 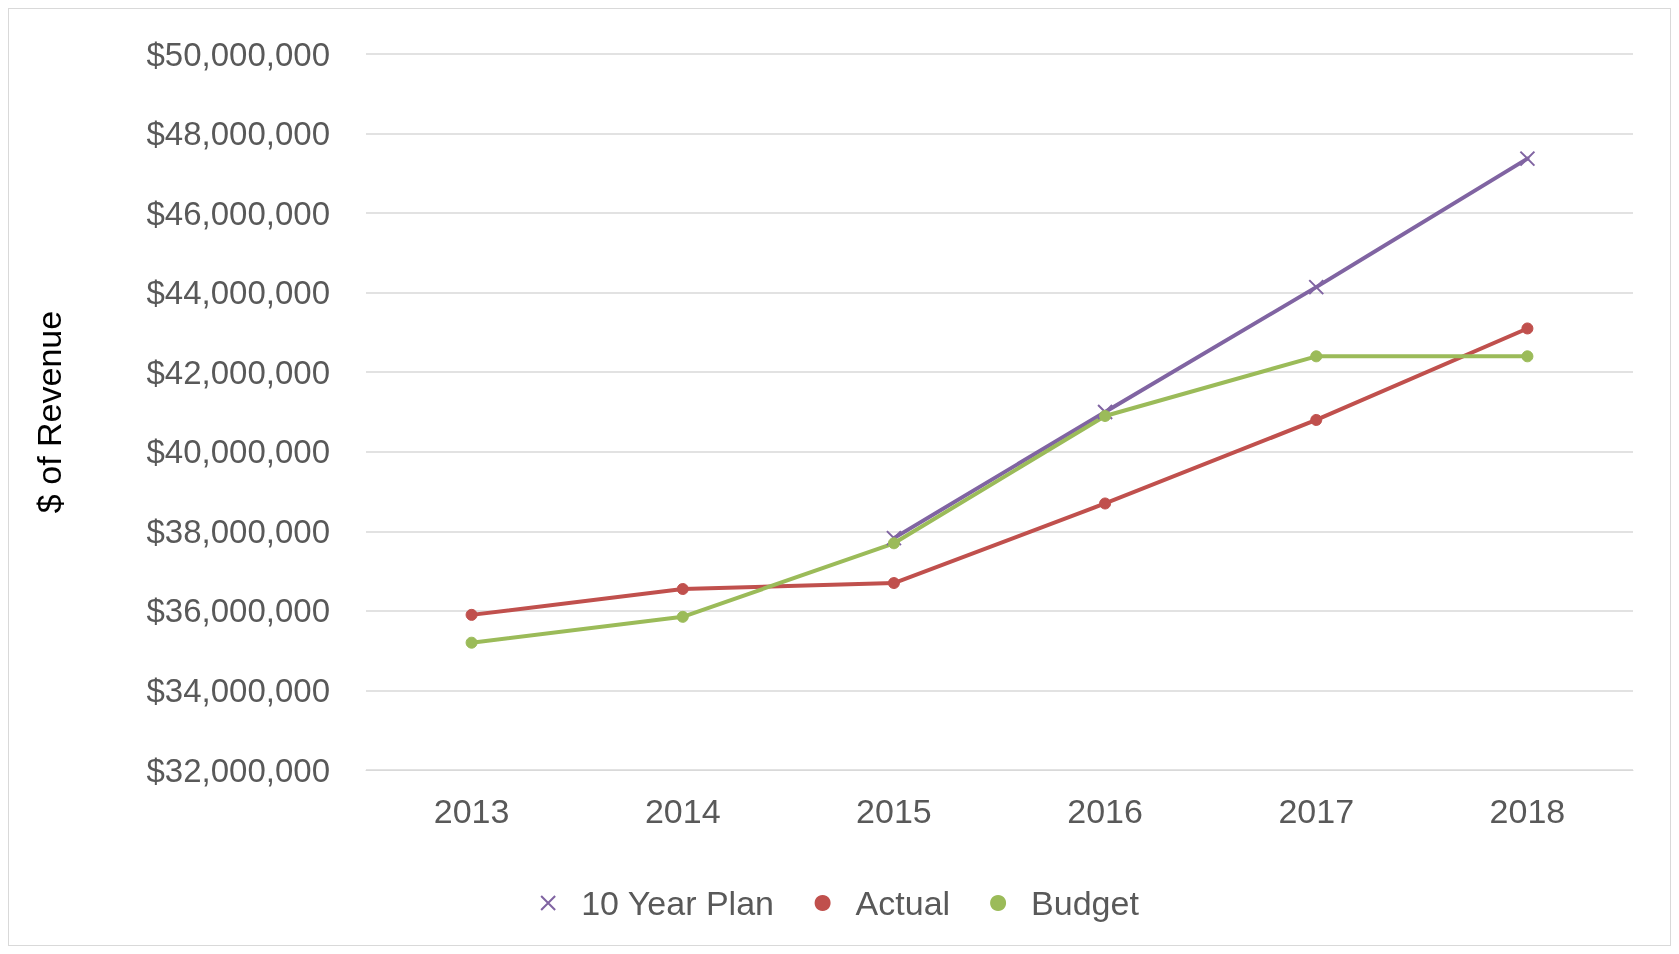 What do you see at coordinates (238, 770) in the screenshot?
I see `y-tick-label: $32,000,000` at bounding box center [238, 770].